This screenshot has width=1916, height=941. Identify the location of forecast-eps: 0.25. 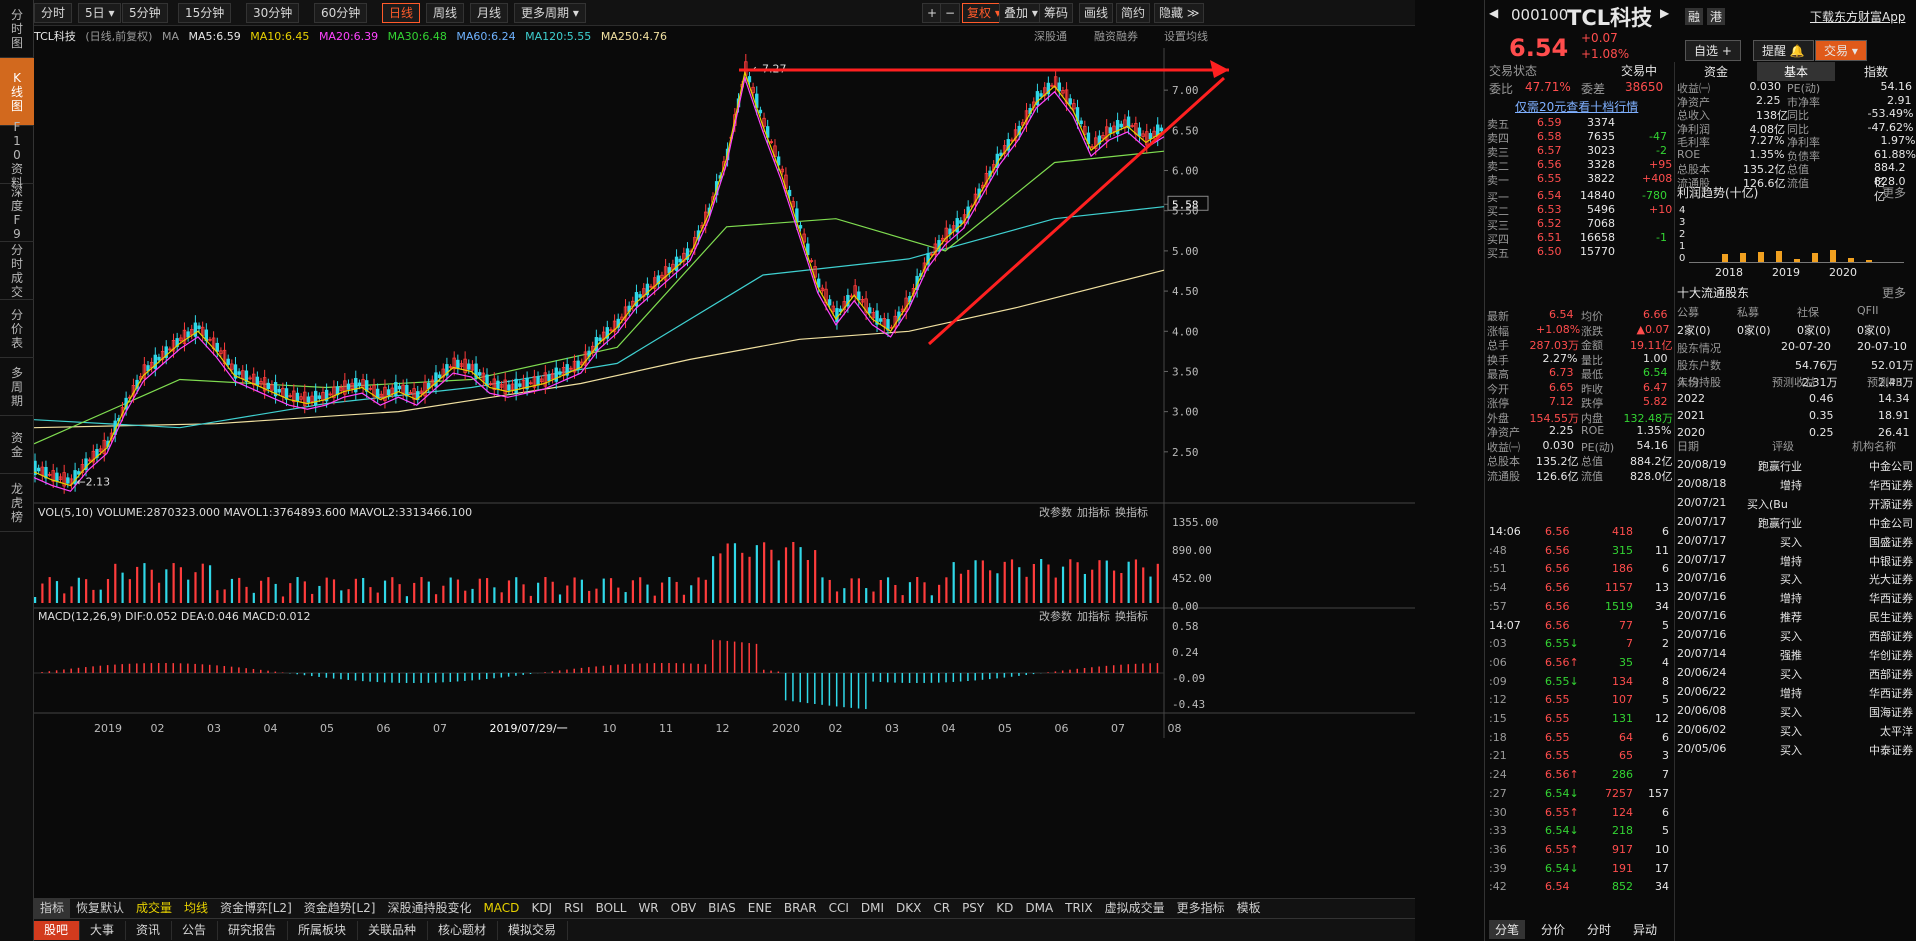
(1821, 432).